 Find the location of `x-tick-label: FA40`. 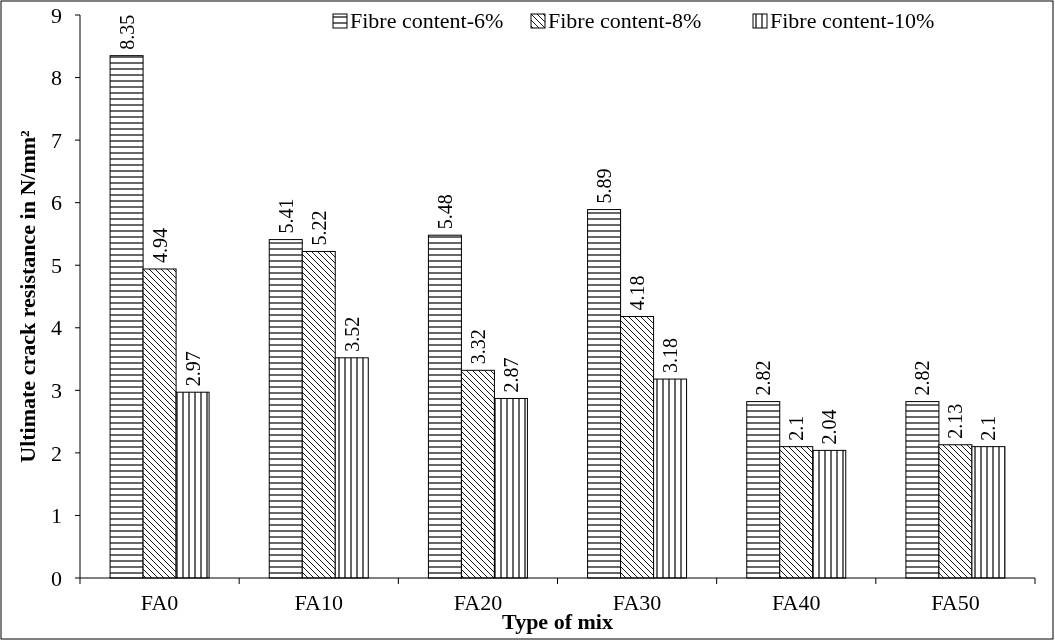

x-tick-label: FA40 is located at coordinates (796, 602).